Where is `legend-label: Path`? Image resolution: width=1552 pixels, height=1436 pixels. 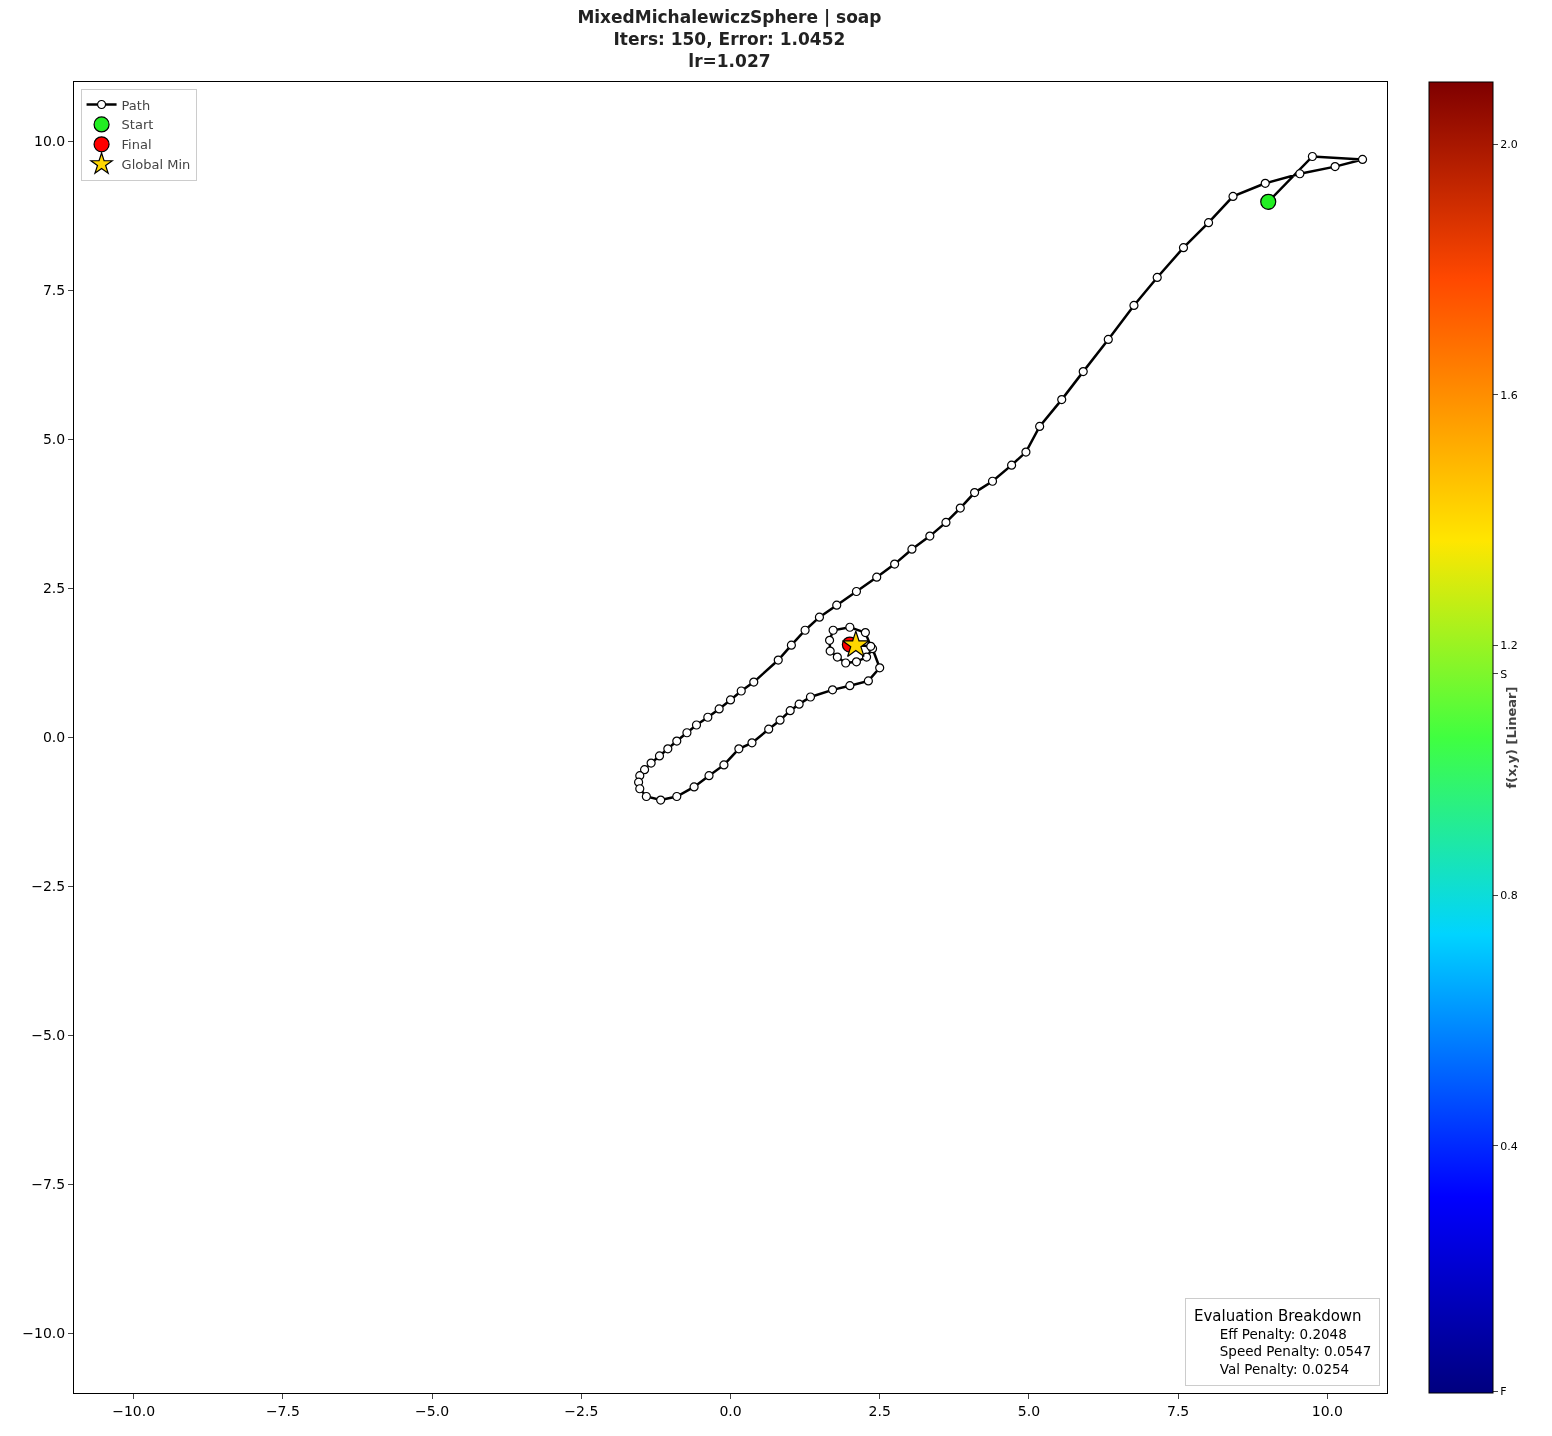 legend-label: Path is located at coordinates (136, 105).